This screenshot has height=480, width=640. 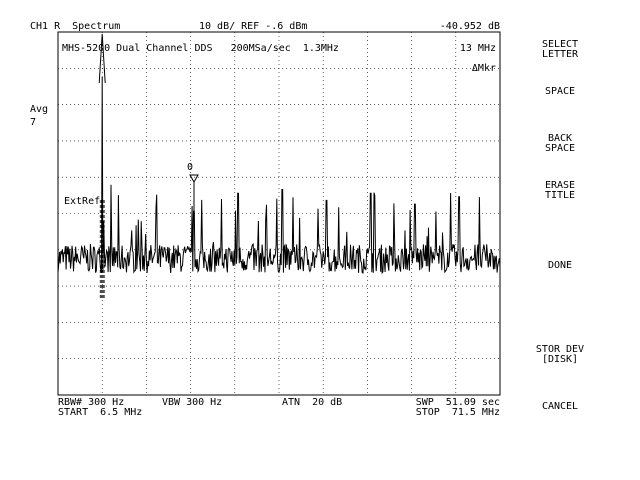 I want to click on rbw-label: RBW# 300 Hz, so click(x=91, y=402).